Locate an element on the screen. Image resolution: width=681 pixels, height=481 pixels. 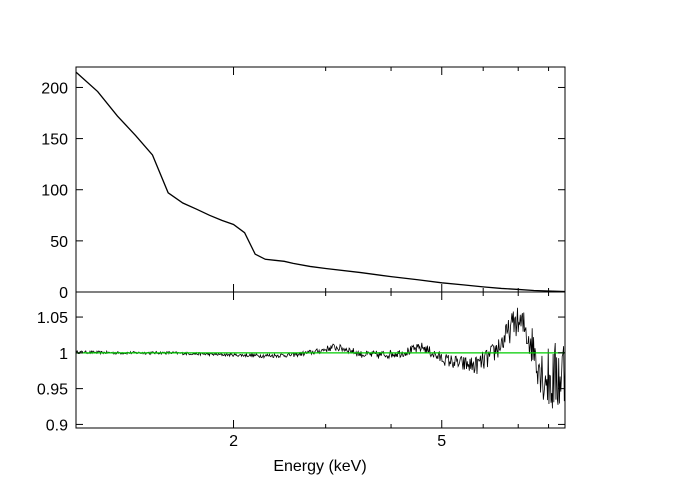
y-tick-label: 150 is located at coordinates (54, 140).